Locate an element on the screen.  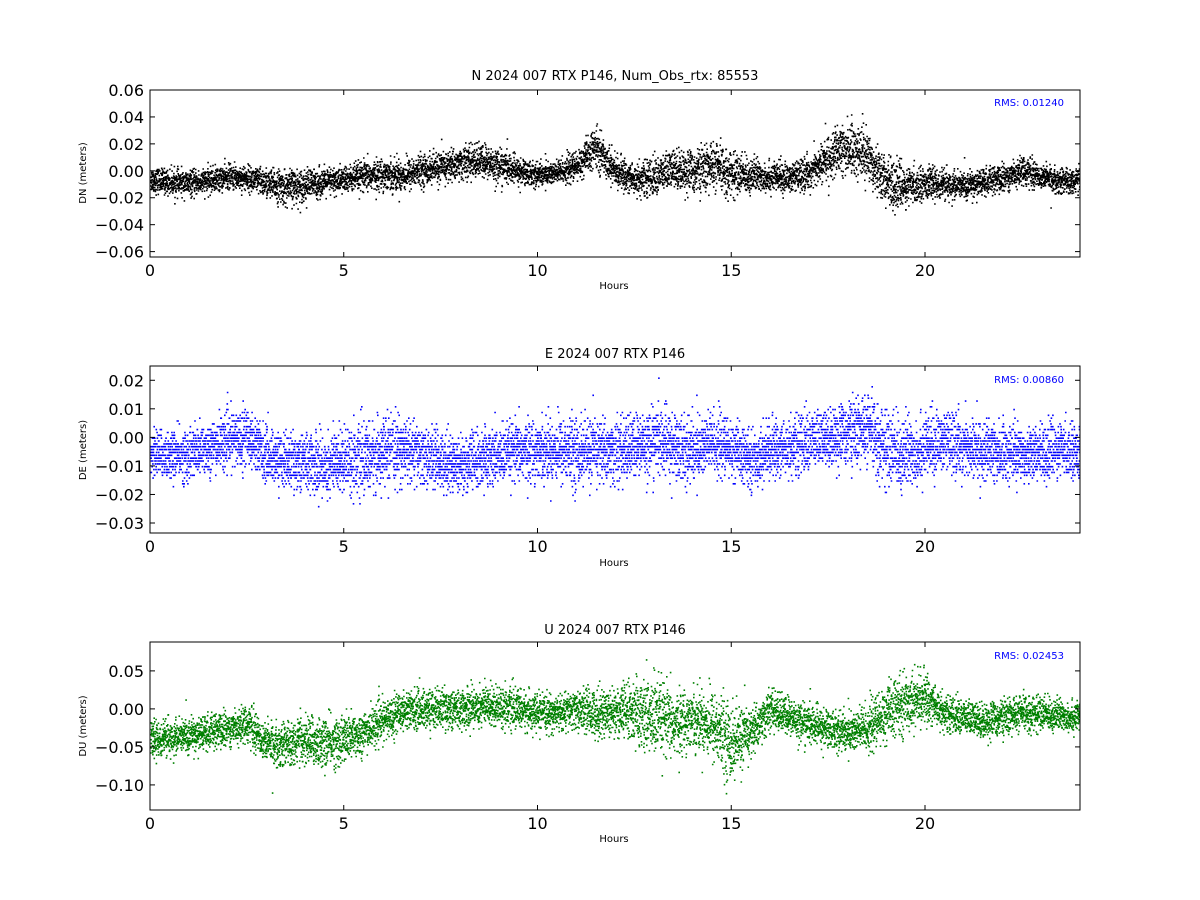
x-axis-label-east: Hours is located at coordinates (613, 563).